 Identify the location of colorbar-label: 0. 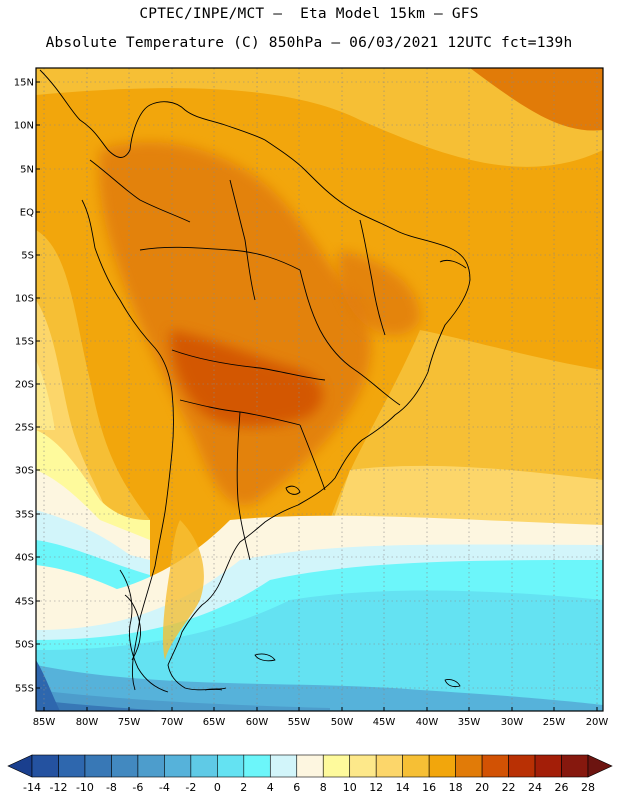
(217, 787).